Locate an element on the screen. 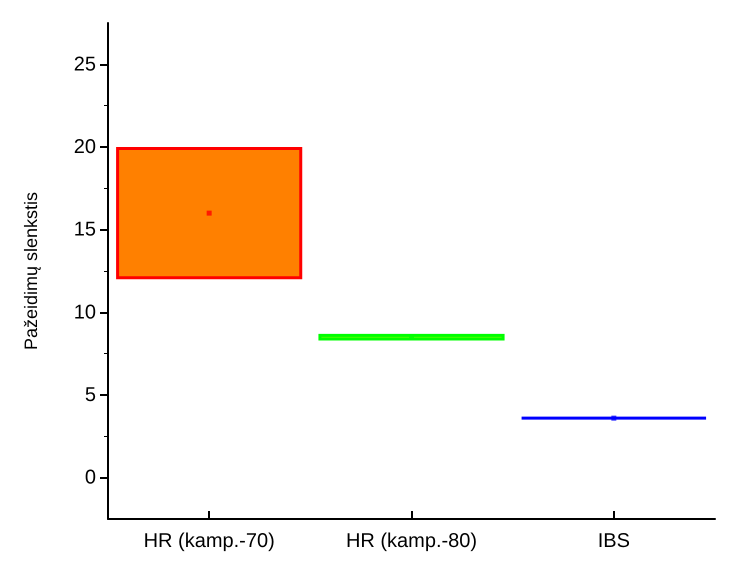 The width and height of the screenshot is (731, 573). y-tick-label: 0 is located at coordinates (90, 477).